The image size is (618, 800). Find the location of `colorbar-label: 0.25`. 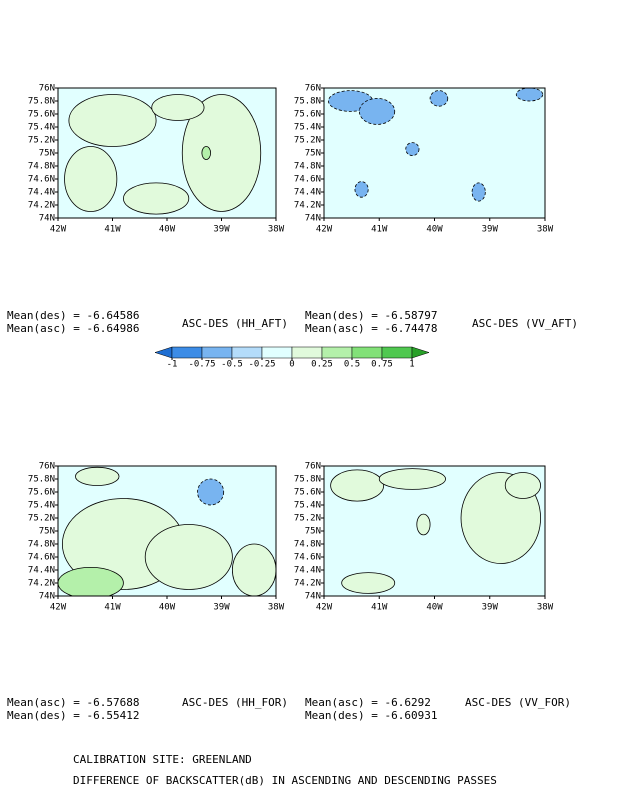

colorbar-label: 0.25 is located at coordinates (322, 365).